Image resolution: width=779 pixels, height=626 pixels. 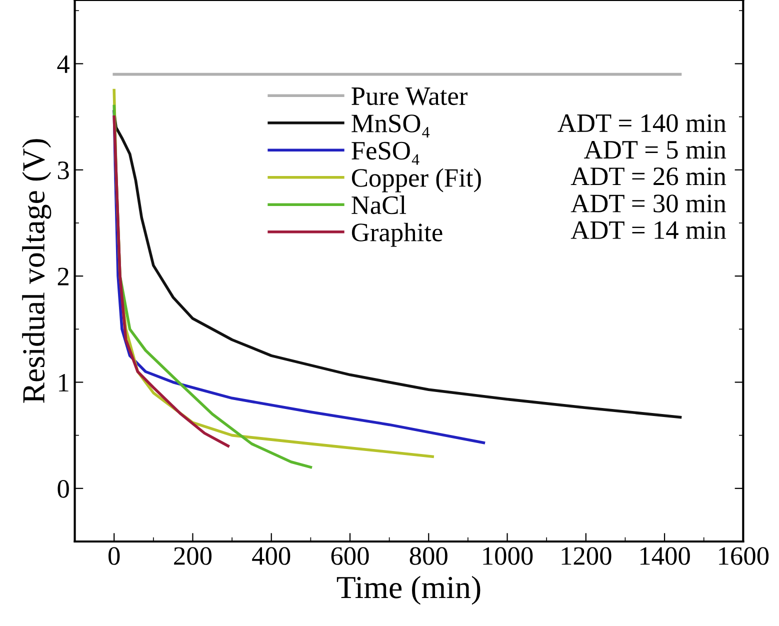 What do you see at coordinates (63, 277) in the screenshot?
I see `y-tick-label: 2` at bounding box center [63, 277].